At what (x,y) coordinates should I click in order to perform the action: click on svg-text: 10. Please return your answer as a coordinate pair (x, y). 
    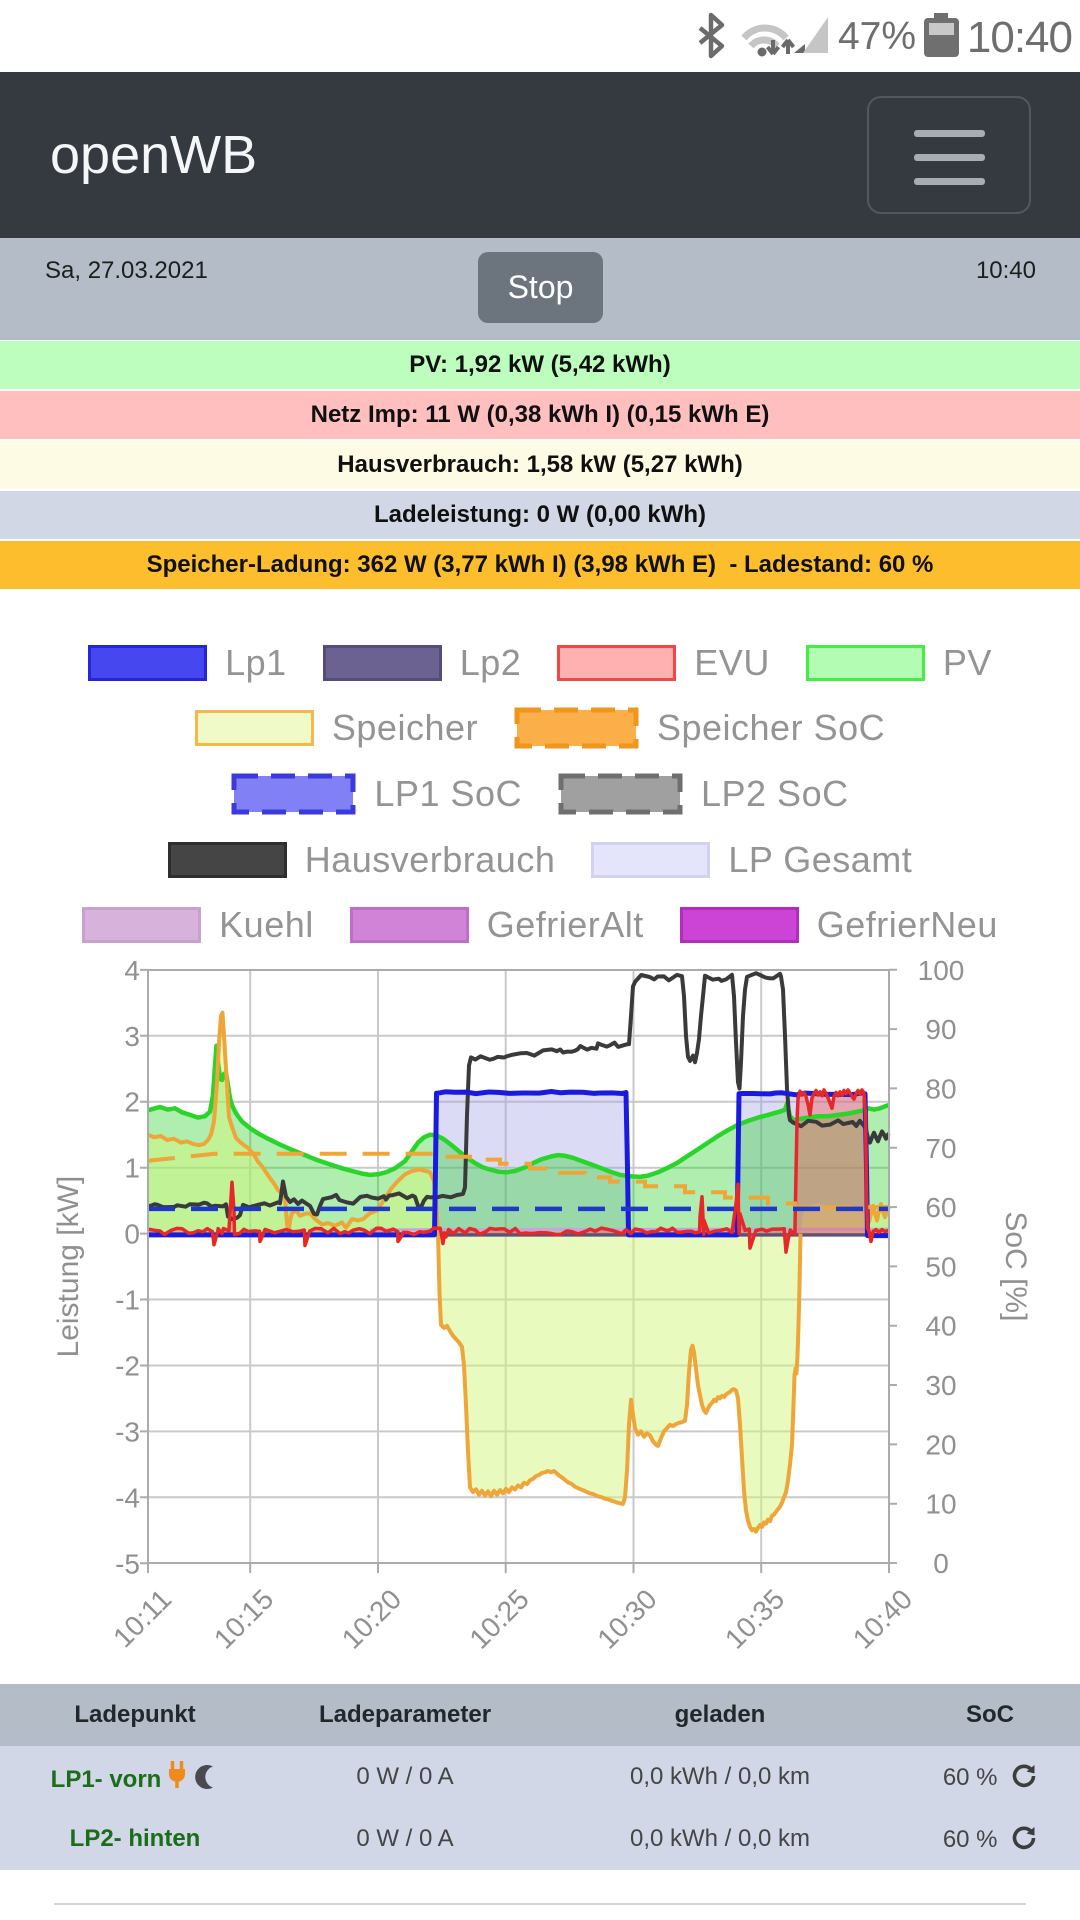
    Looking at the image, I should click on (940, 1504).